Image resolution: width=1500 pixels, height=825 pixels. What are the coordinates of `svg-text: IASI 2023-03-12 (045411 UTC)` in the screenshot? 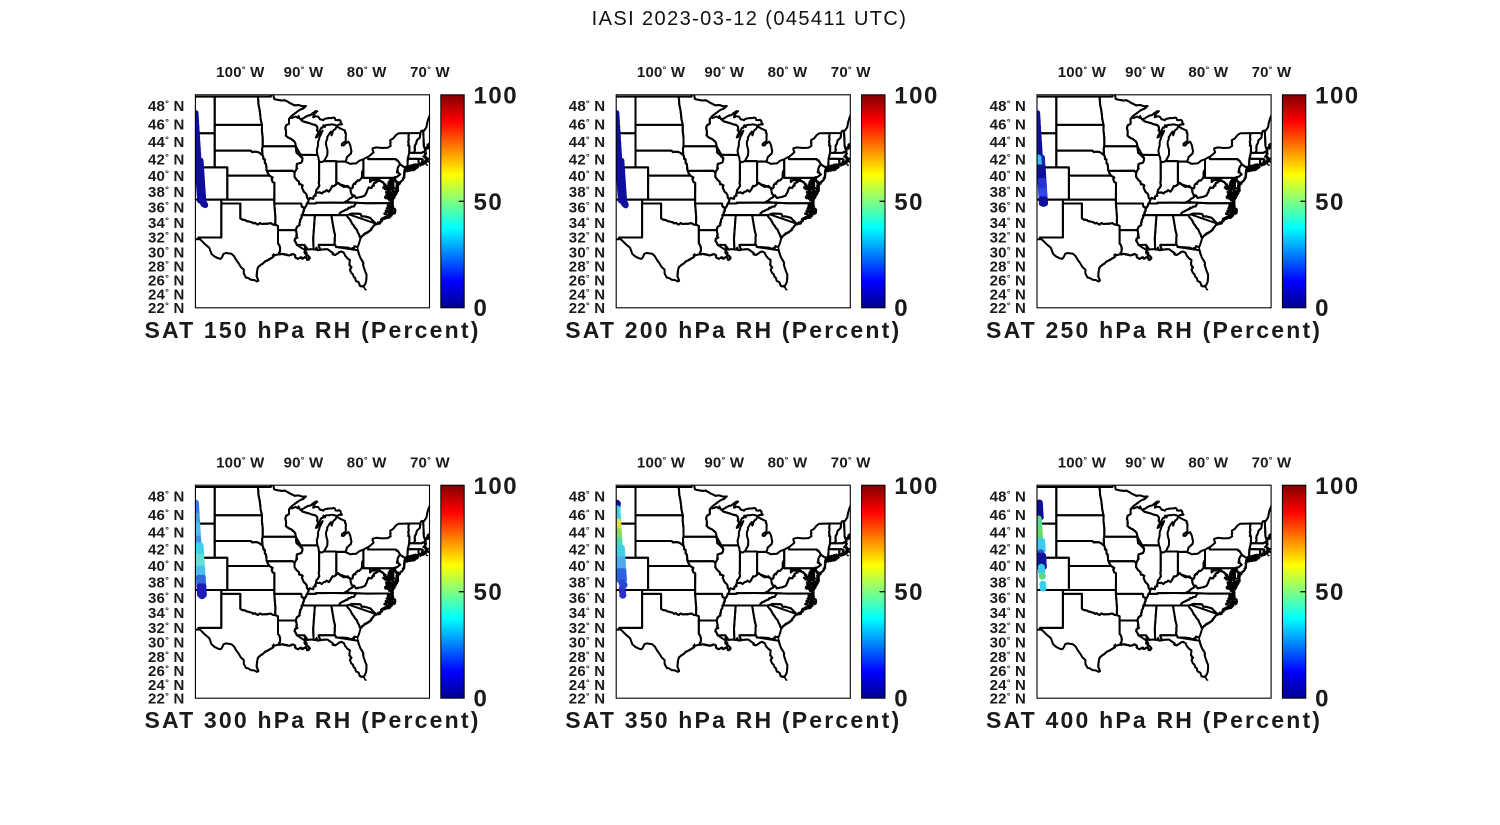 It's located at (750, 19).